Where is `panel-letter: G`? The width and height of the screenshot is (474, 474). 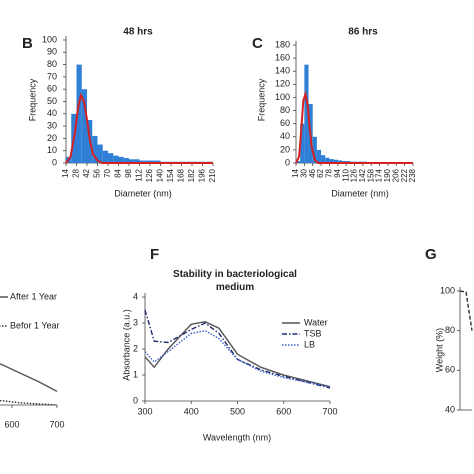 panel-letter: G is located at coordinates (431, 254).